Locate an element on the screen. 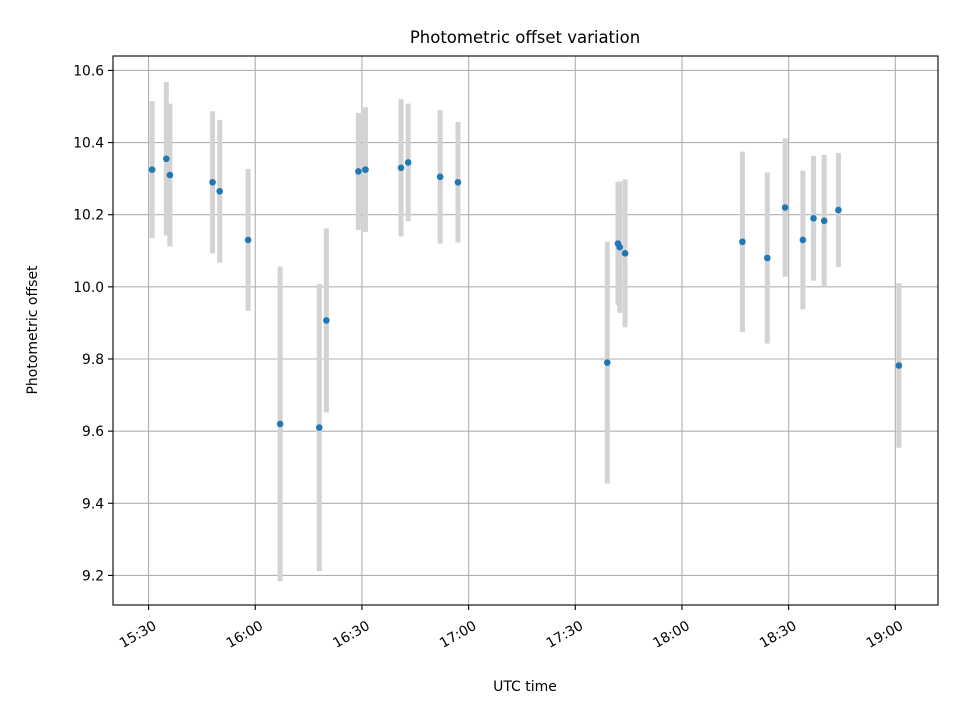 The height and width of the screenshot is (720, 960). y-tick-label: 10.0 is located at coordinates (88, 288).